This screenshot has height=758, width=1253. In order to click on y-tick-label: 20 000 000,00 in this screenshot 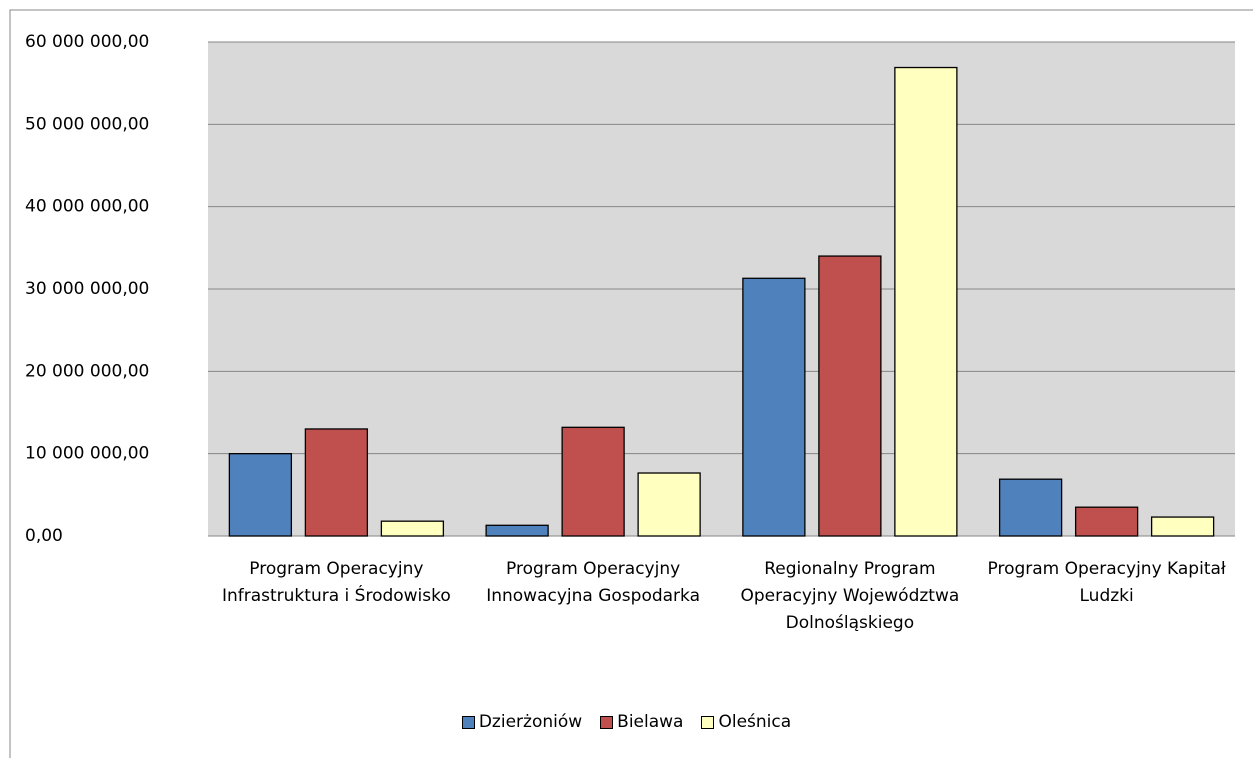, I will do `click(87, 371)`.